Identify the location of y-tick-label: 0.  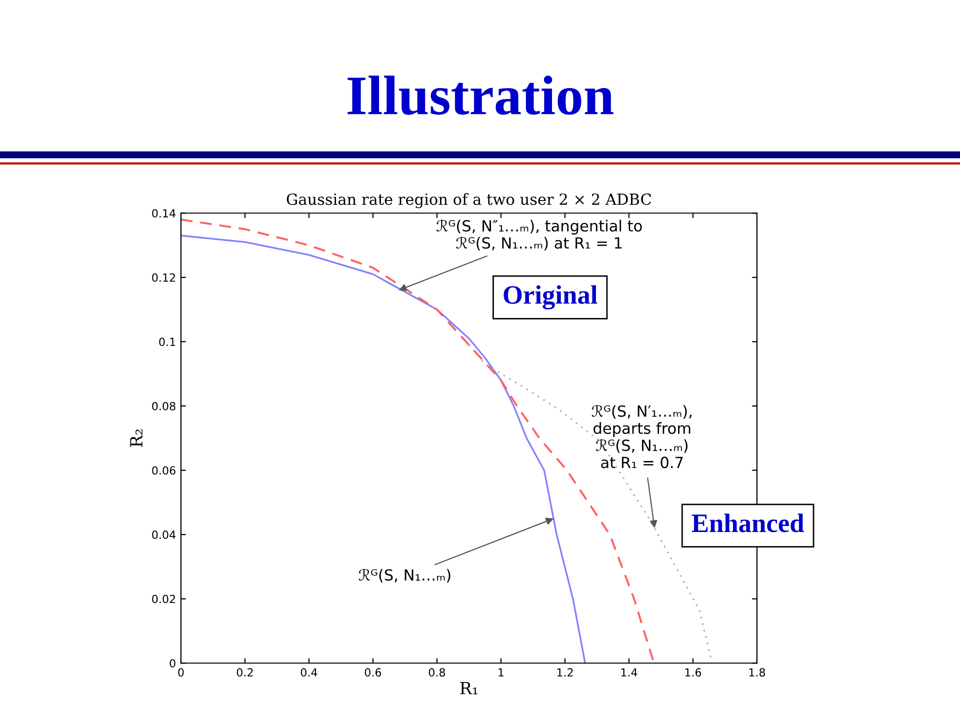
(173, 663).